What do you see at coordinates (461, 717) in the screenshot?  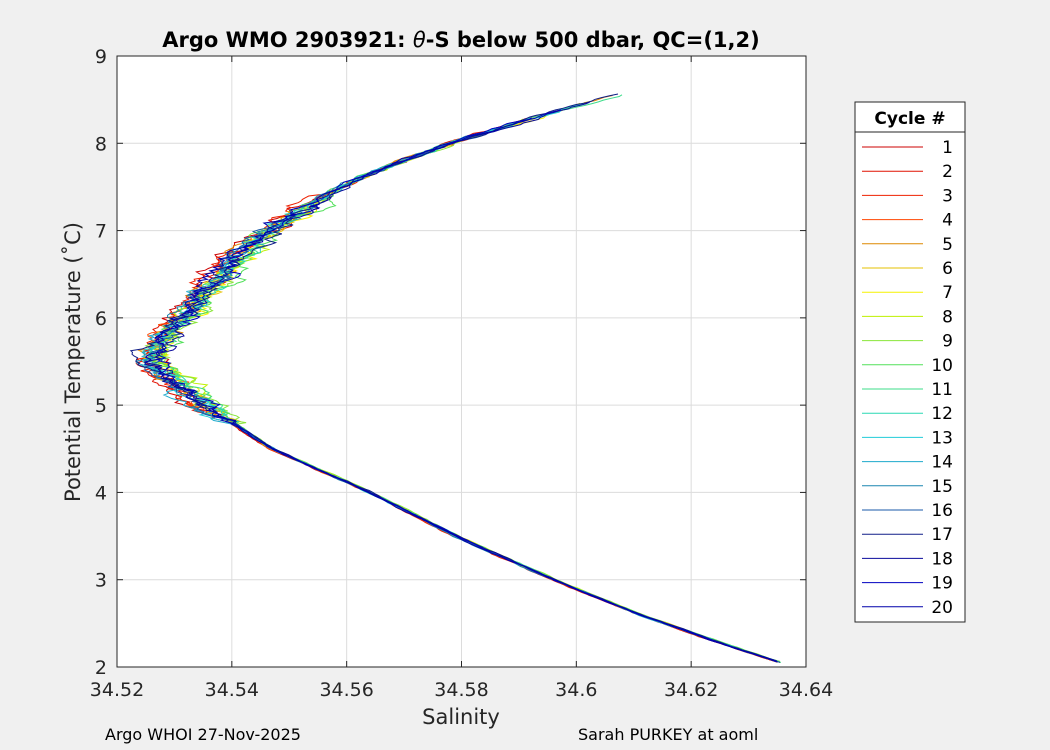 I see `x-axis-label: Salinity` at bounding box center [461, 717].